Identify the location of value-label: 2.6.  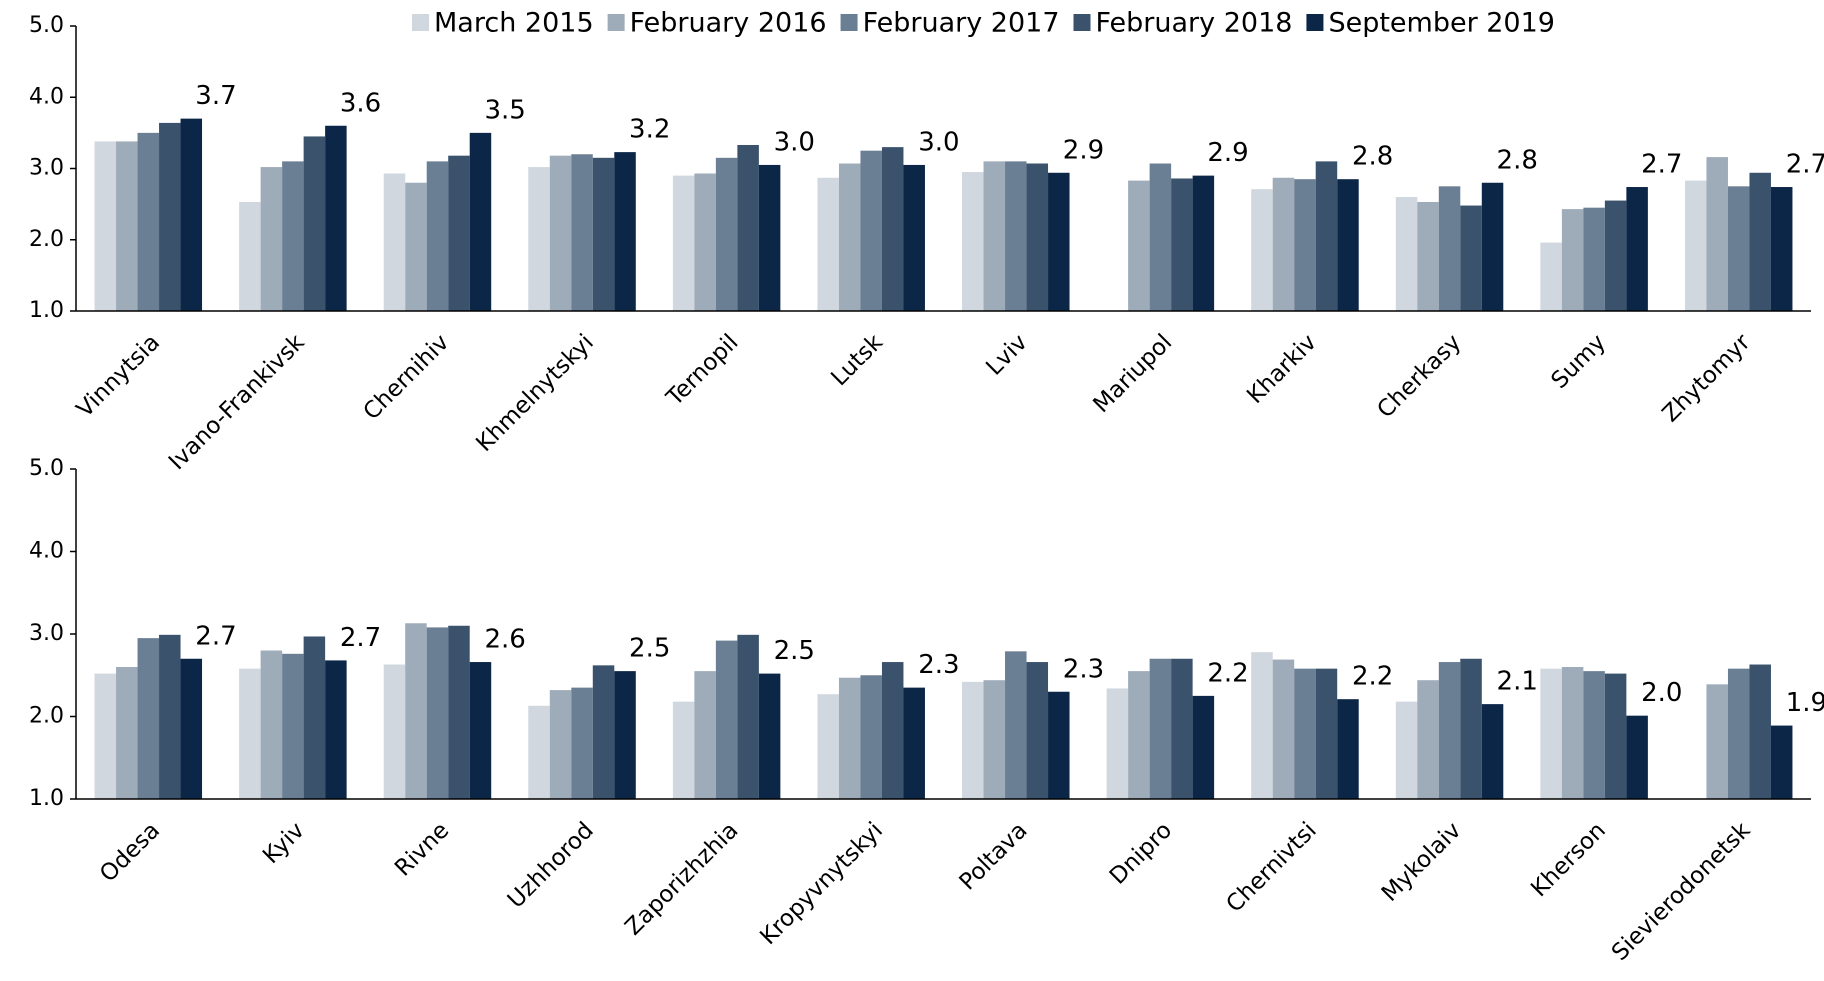
(504, 640).